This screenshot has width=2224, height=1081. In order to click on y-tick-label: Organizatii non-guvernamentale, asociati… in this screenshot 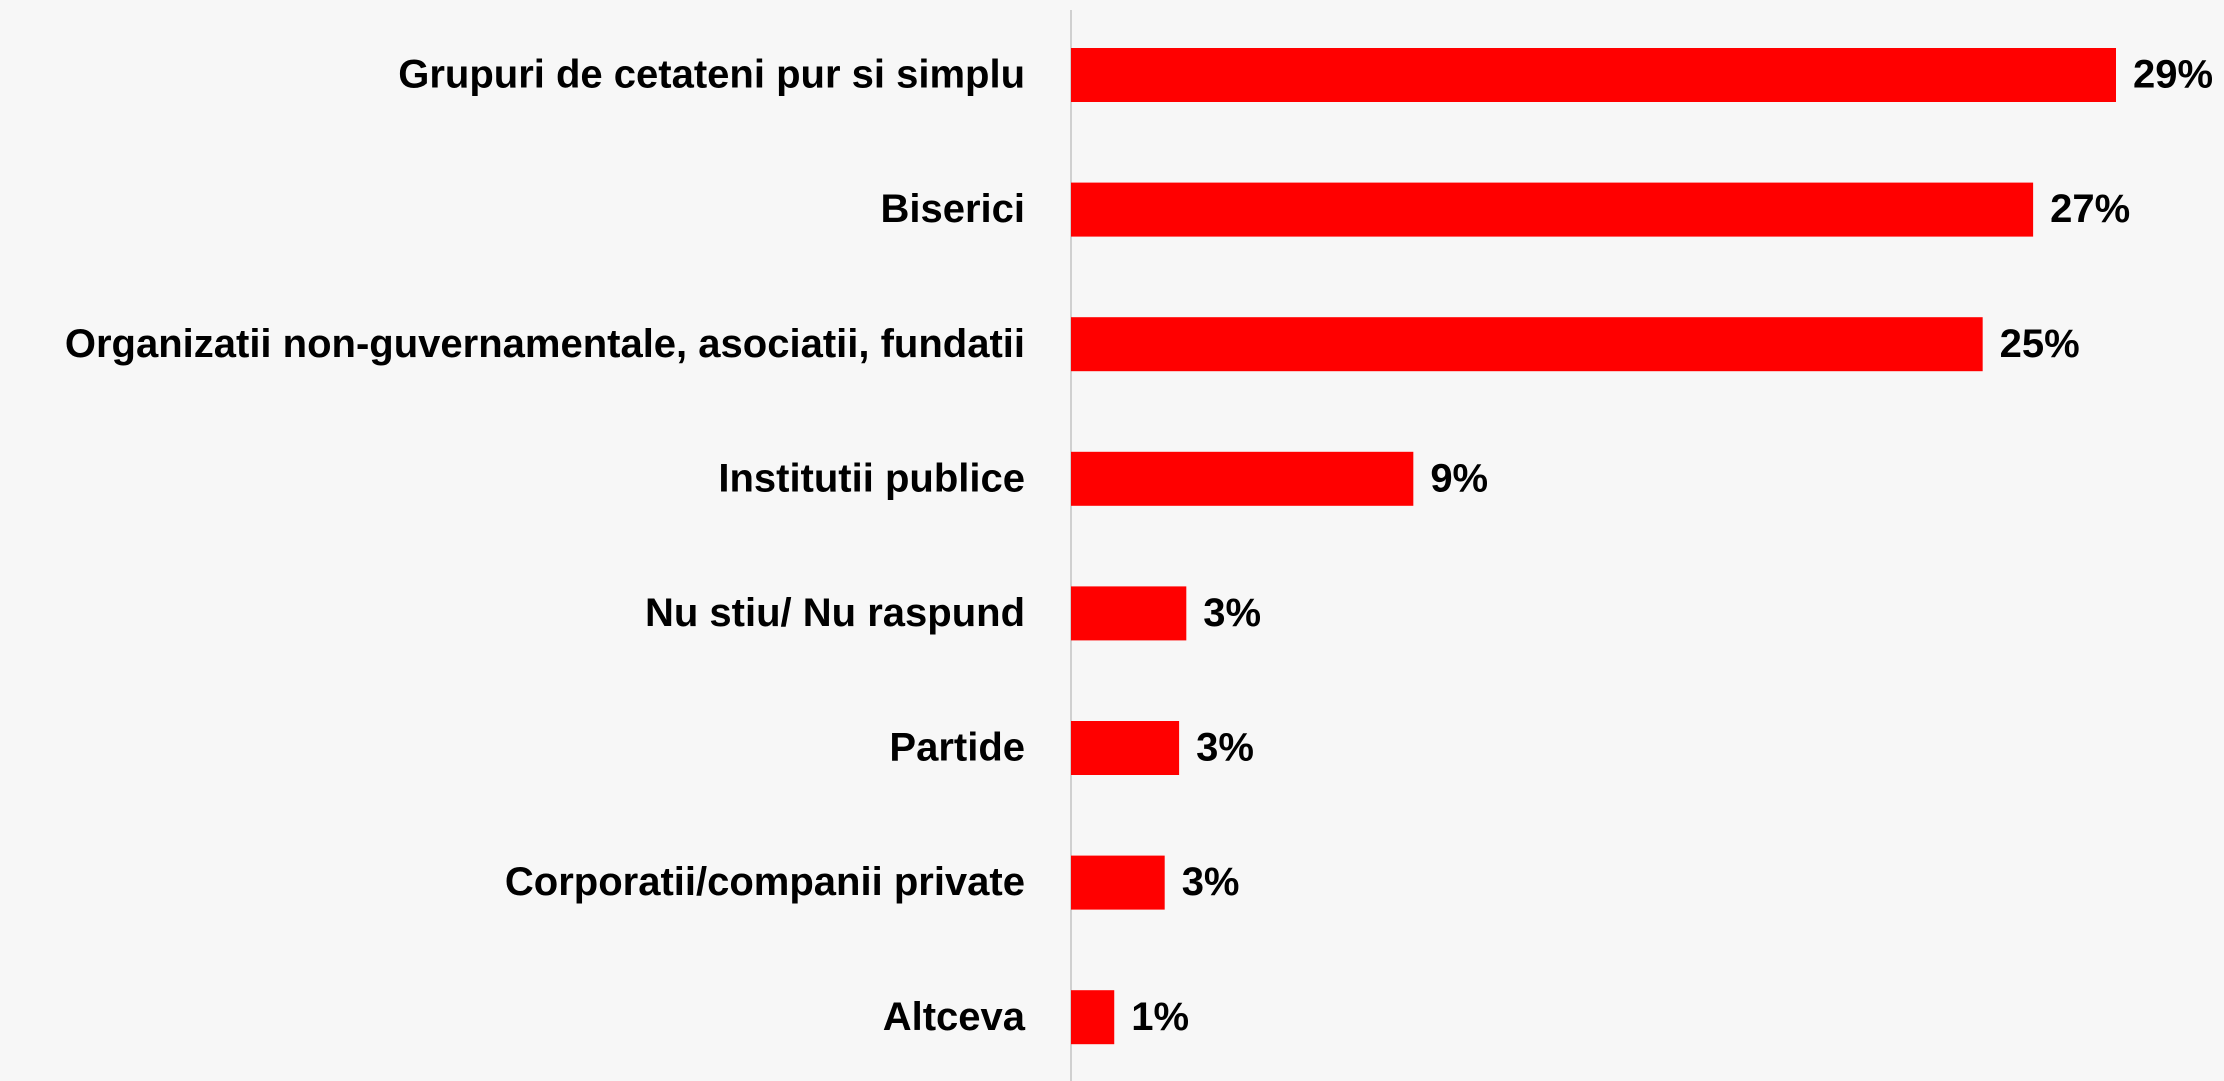, I will do `click(545, 344)`.